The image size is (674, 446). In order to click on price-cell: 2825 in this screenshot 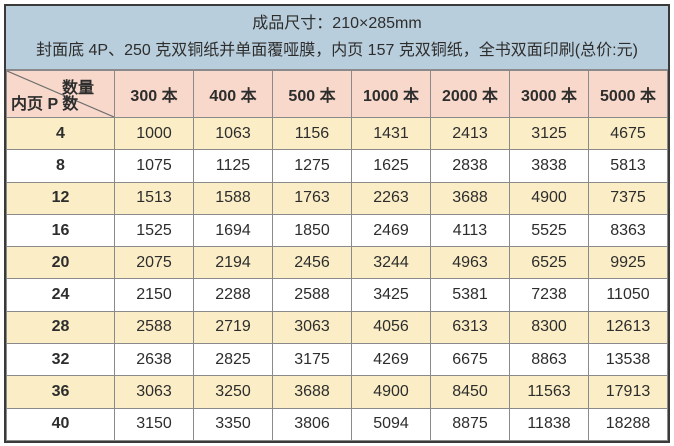, I will do `click(233, 360)`.